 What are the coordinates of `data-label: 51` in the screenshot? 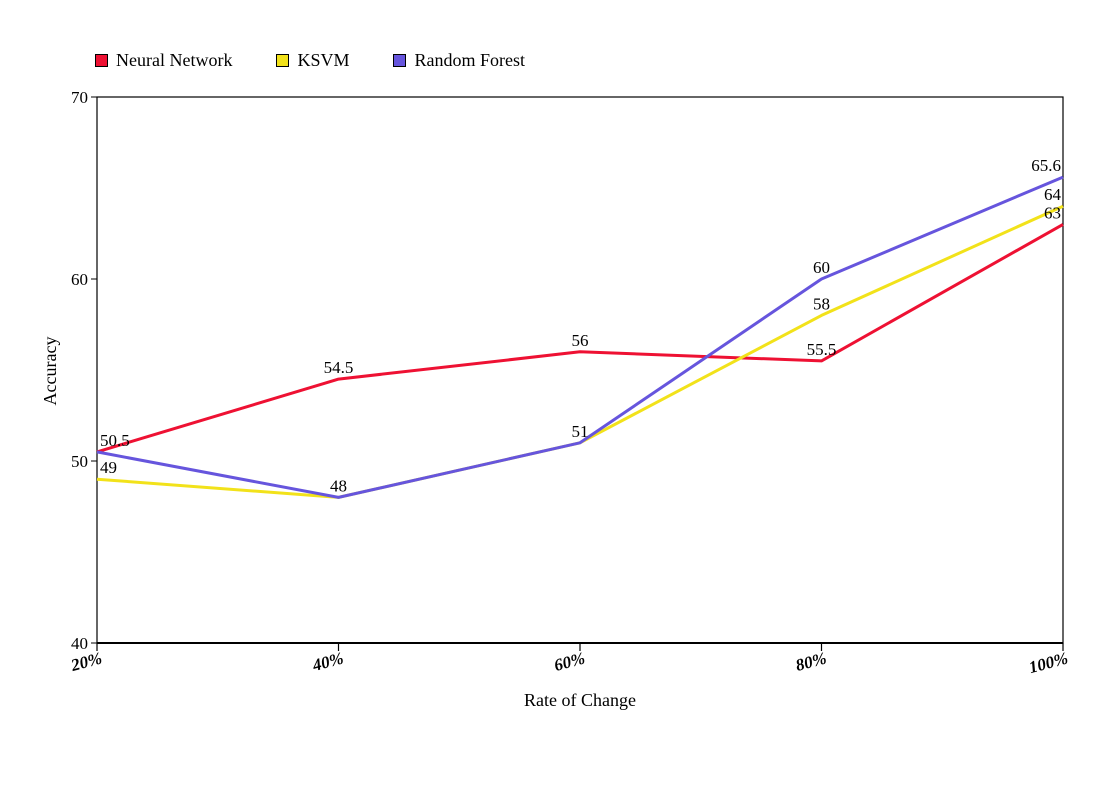 It's located at (580, 431).